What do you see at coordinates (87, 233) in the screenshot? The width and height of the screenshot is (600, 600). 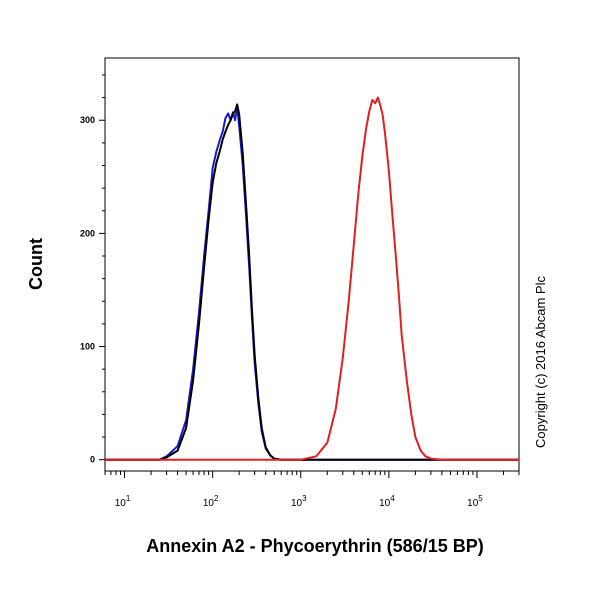 I see `y-tick-label: 200` at bounding box center [87, 233].